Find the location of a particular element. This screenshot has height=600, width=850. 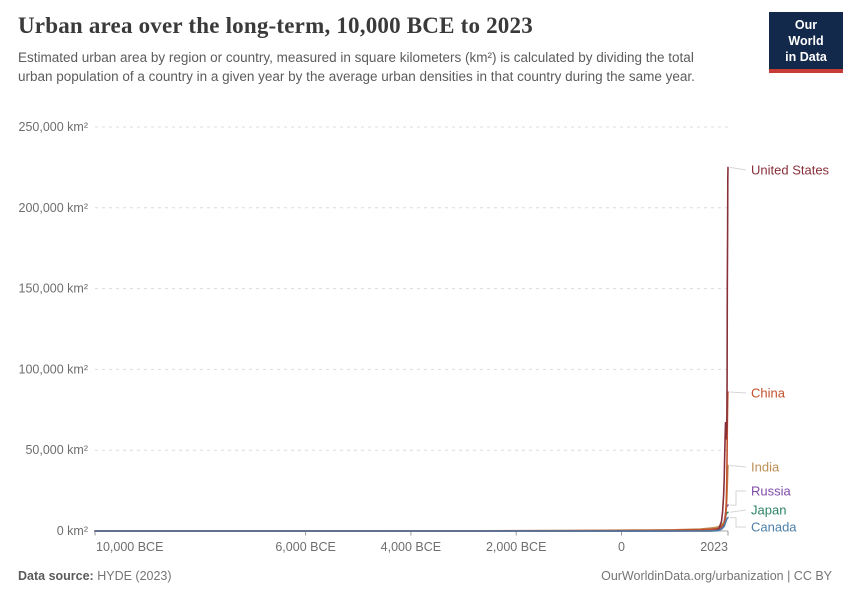

series-label-canada: Canada is located at coordinates (774, 527).